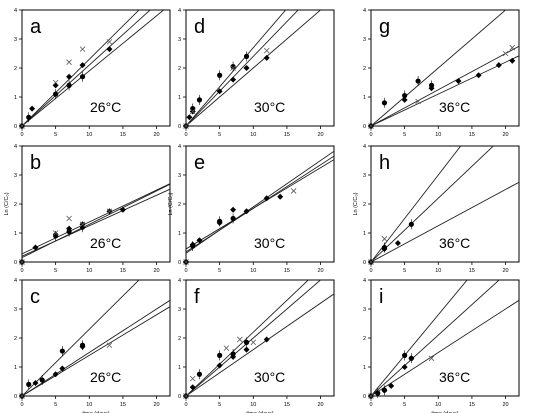  I want to click on panel-b: 0 5 10 15 20 0 1 2 3 4 Ln (C/C₀) b 26°C, so click(87, 209).